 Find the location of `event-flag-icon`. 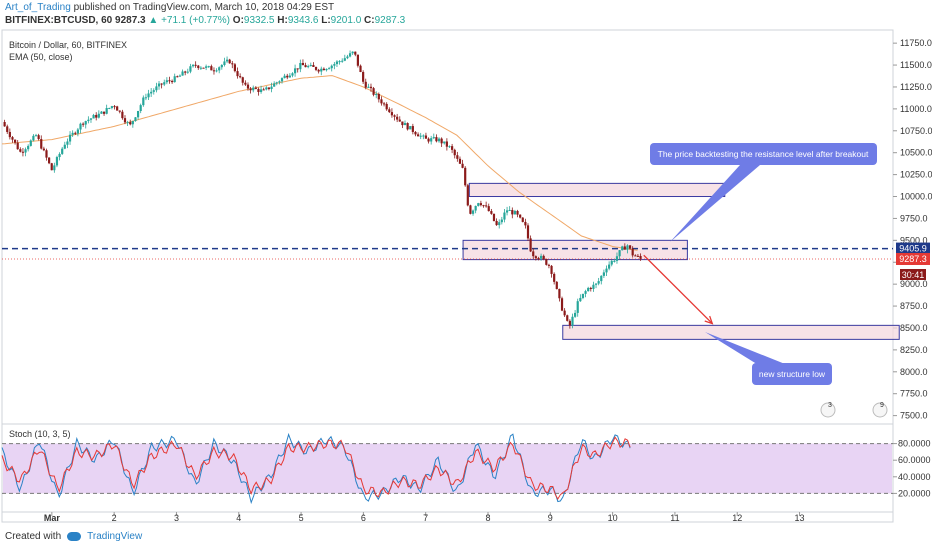

event-flag-icon is located at coordinates (828, 410).